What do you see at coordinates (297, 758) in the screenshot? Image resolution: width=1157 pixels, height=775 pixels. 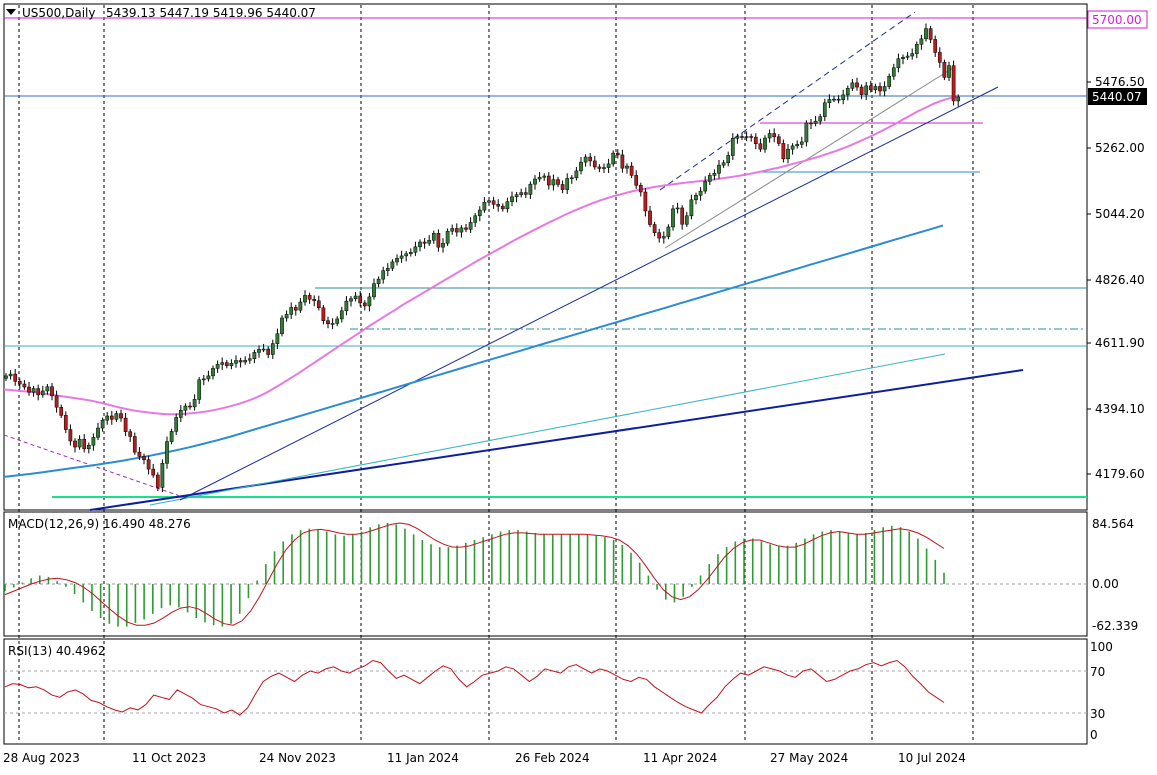 I see `x-tick-label: 24 Nov 2023` at bounding box center [297, 758].